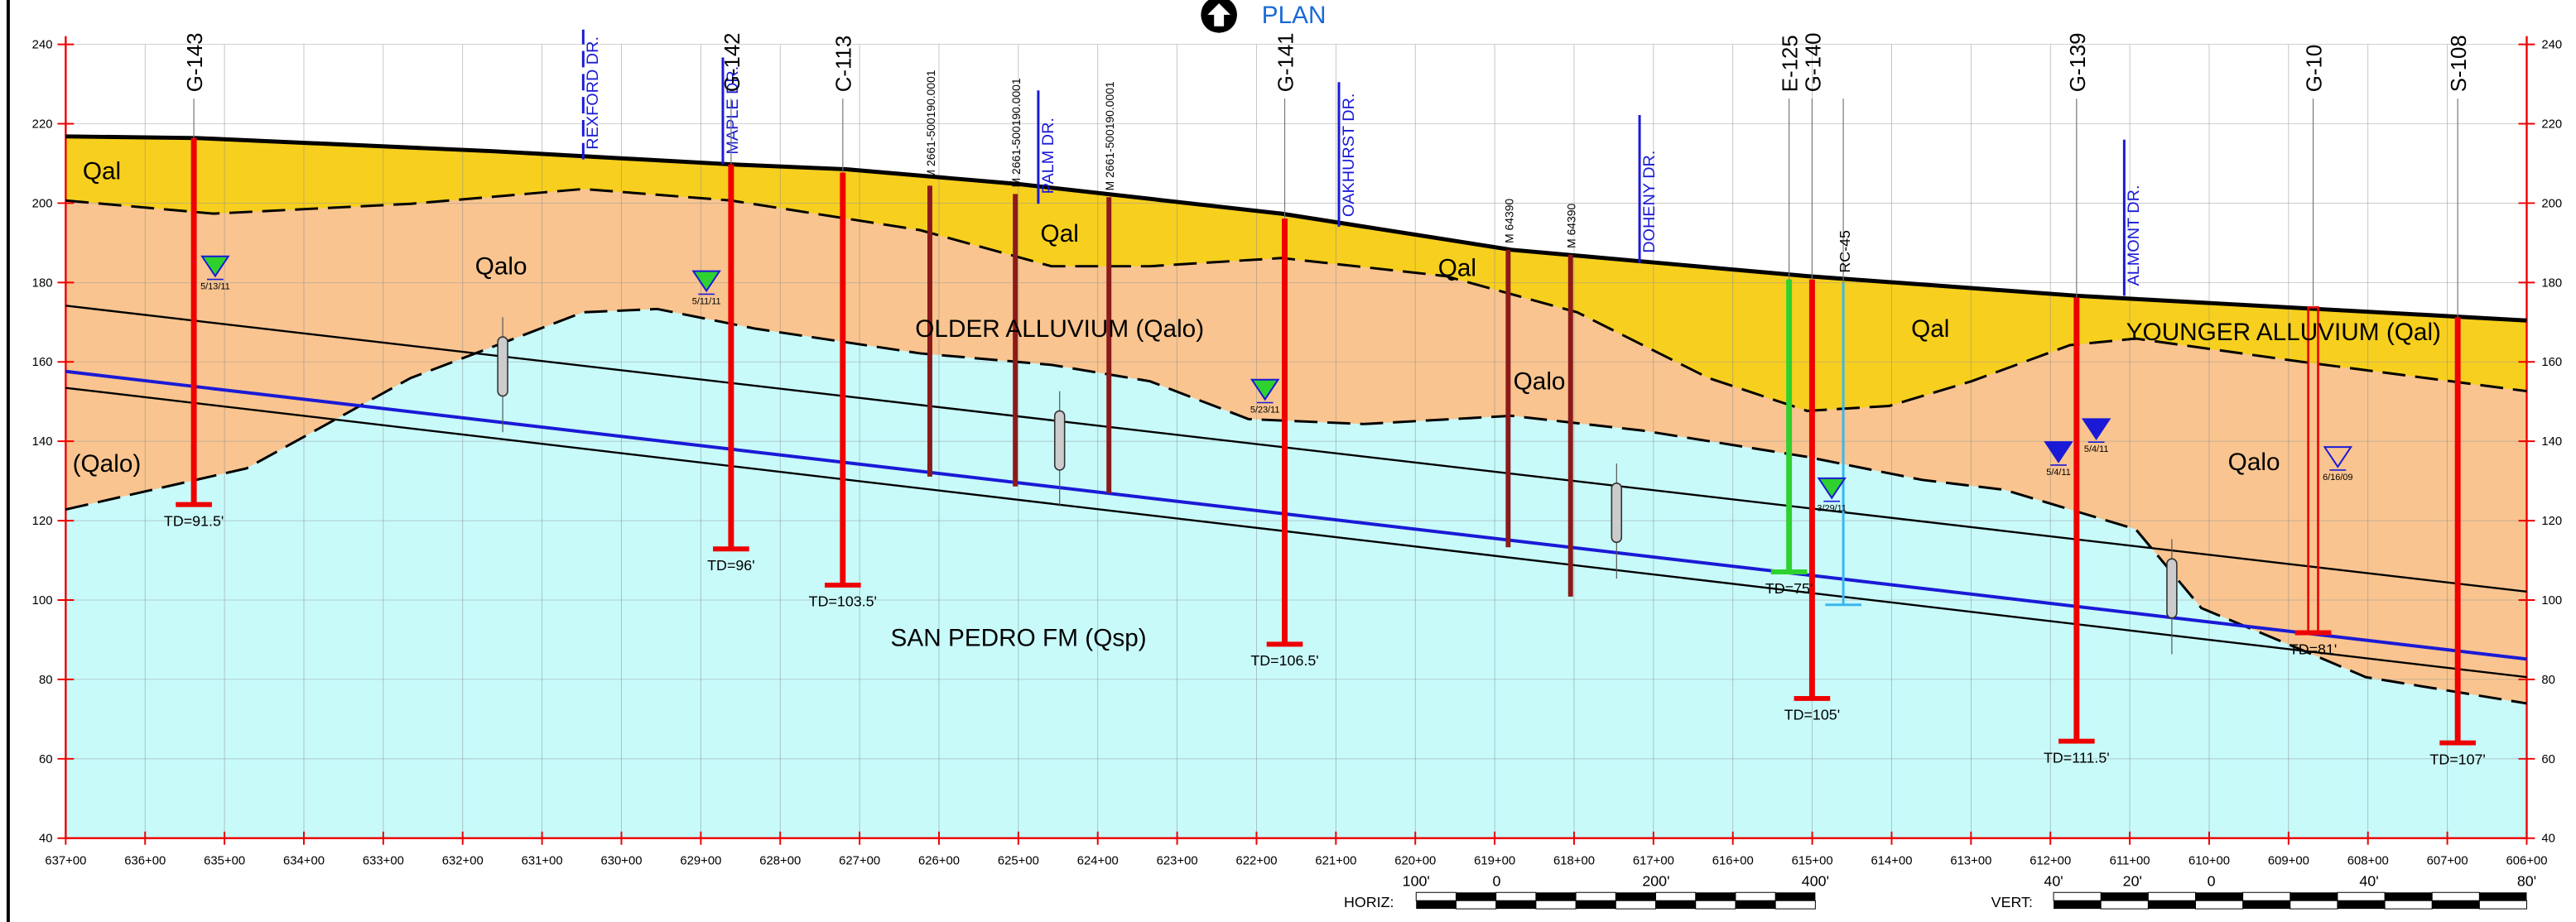 The height and width of the screenshot is (922, 2576). What do you see at coordinates (1048, 156) in the screenshot?
I see `street-label: PALM DR.` at bounding box center [1048, 156].